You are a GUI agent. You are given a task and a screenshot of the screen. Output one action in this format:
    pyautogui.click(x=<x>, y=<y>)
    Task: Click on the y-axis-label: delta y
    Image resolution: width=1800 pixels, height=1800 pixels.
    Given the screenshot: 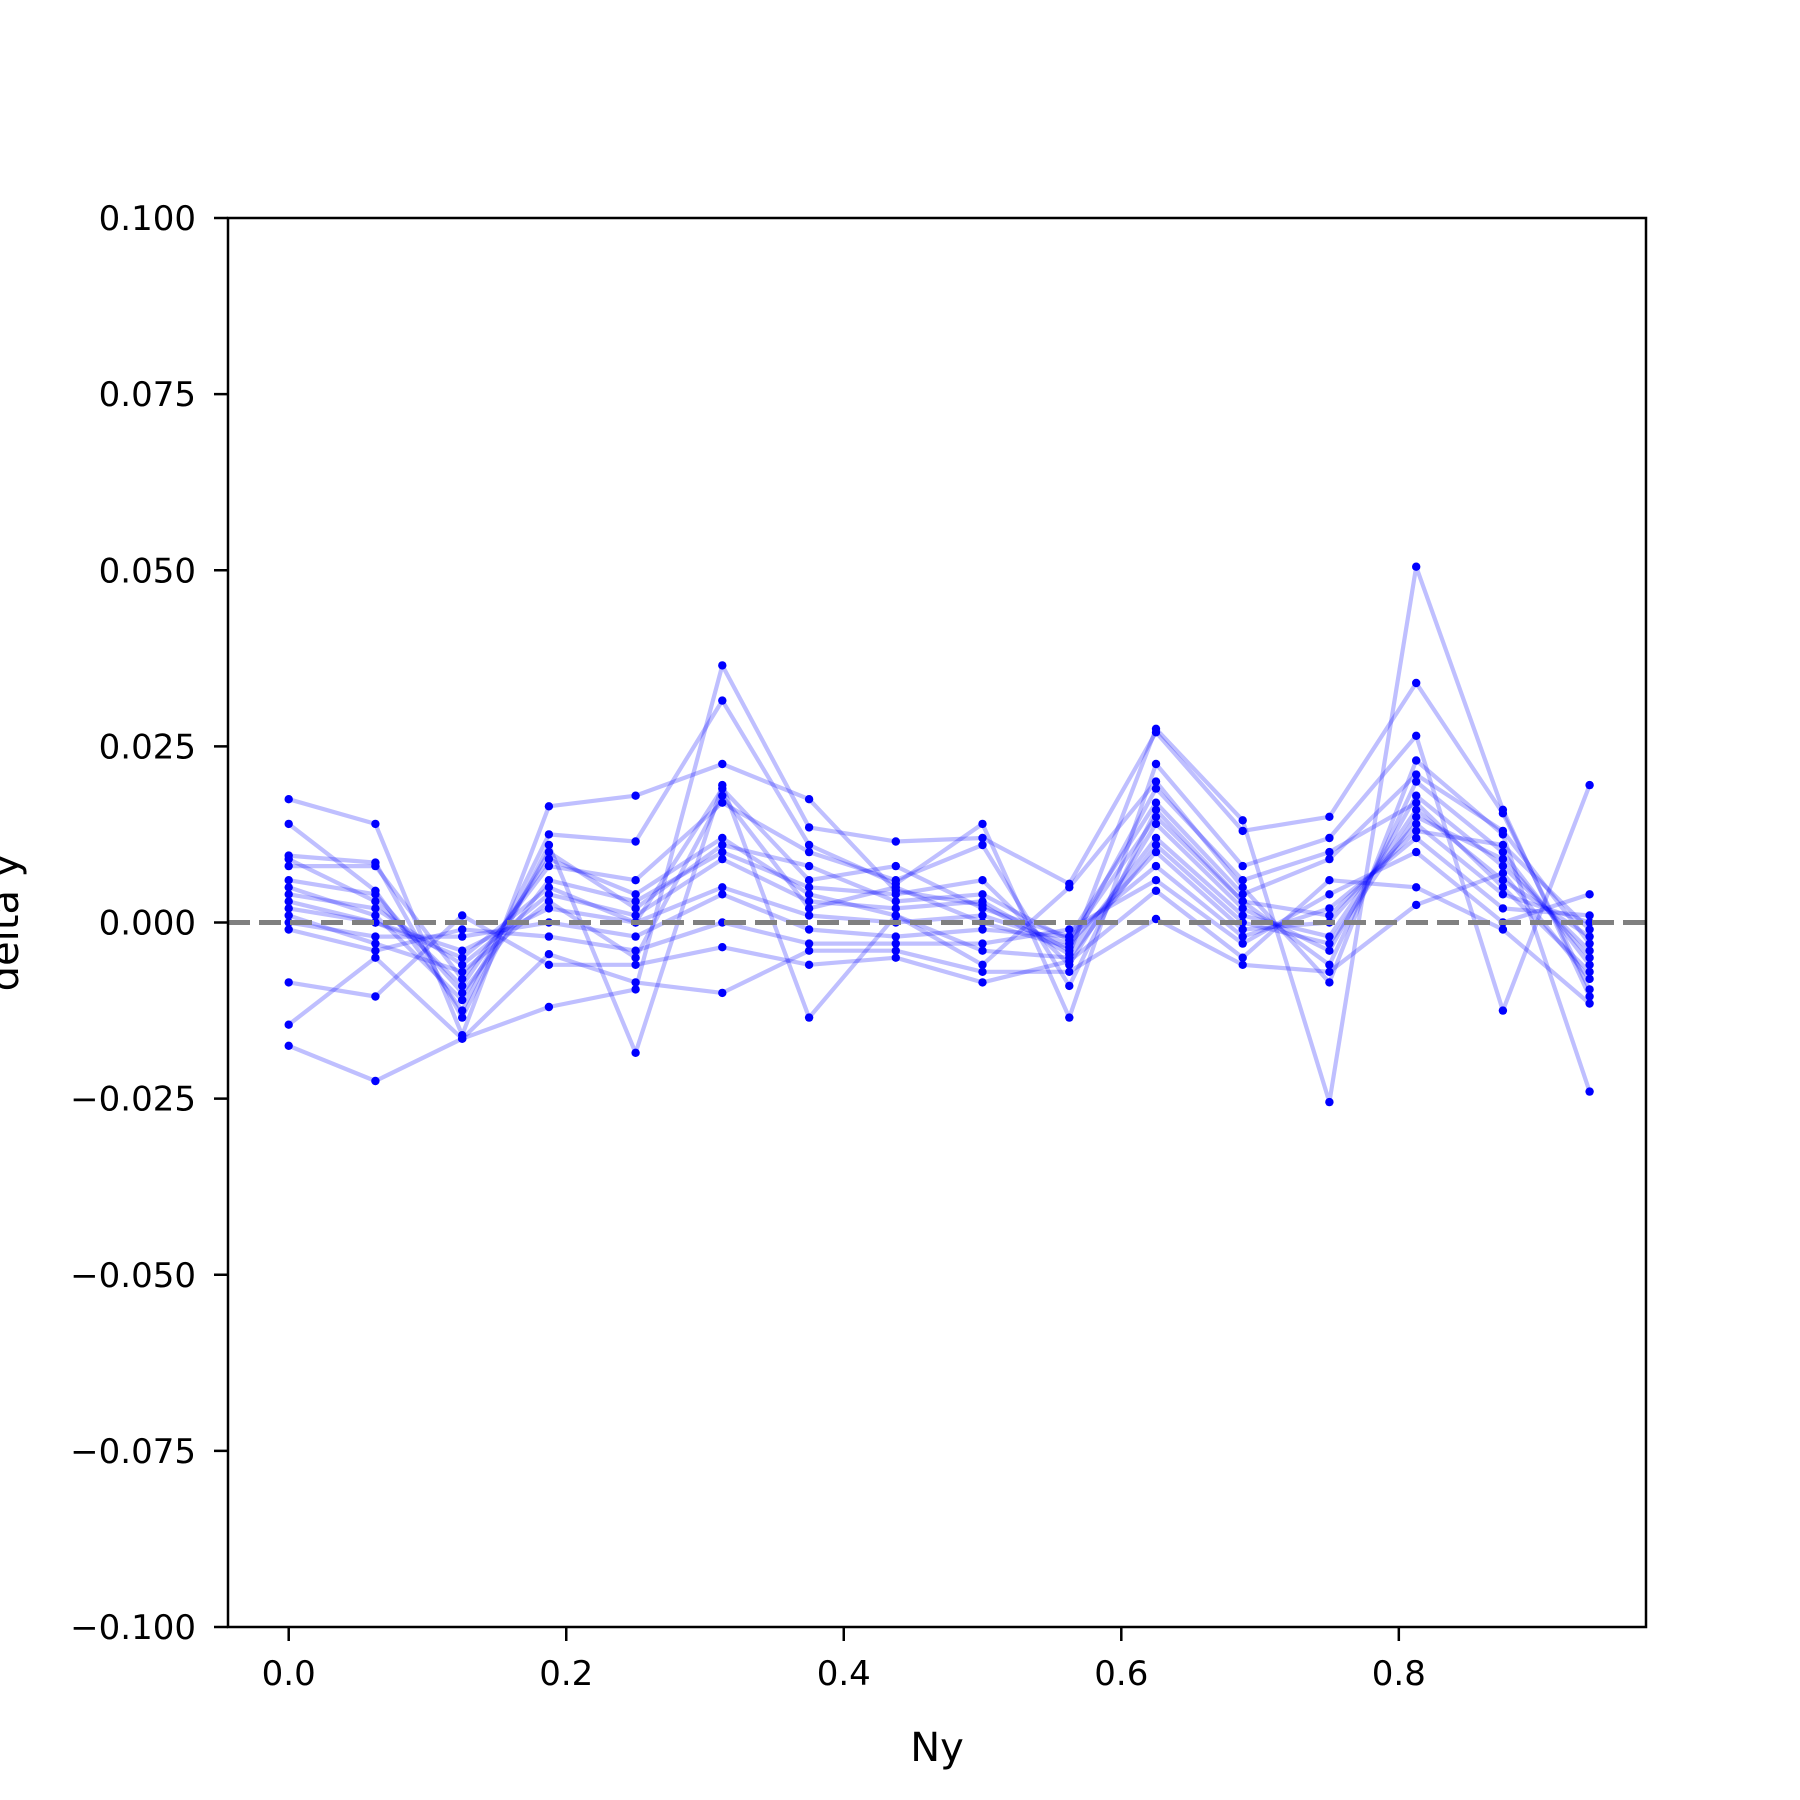 What is the action you would take?
    pyautogui.click(x=14, y=923)
    